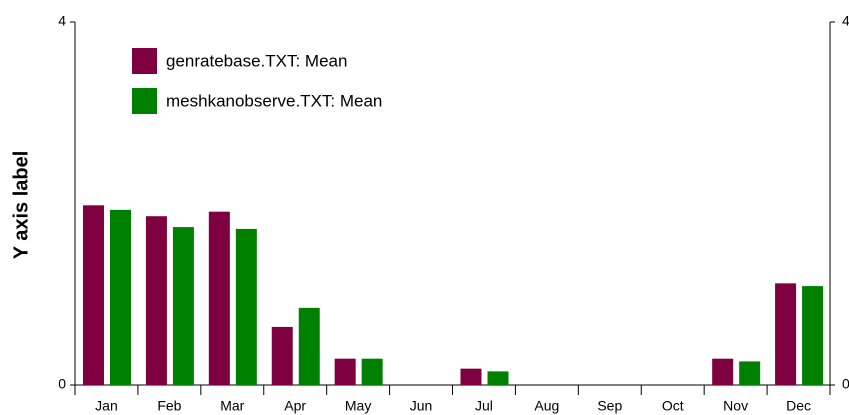  Describe the element at coordinates (673, 406) in the screenshot. I see `x-tick-label: Oct` at that location.